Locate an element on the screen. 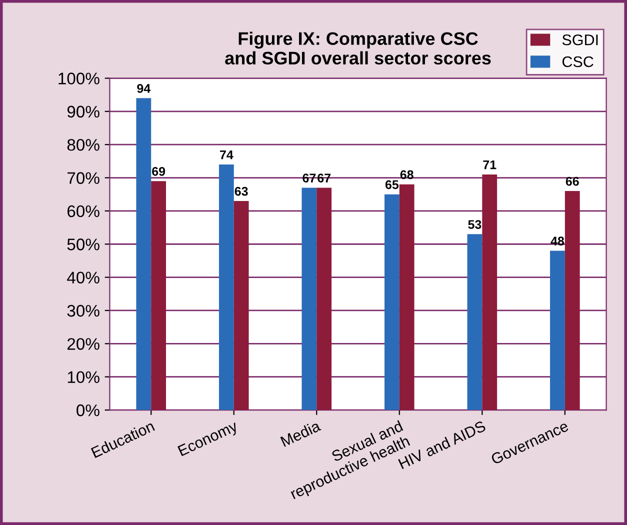 Image resolution: width=627 pixels, height=525 pixels. data-label: 94 is located at coordinates (144, 88).